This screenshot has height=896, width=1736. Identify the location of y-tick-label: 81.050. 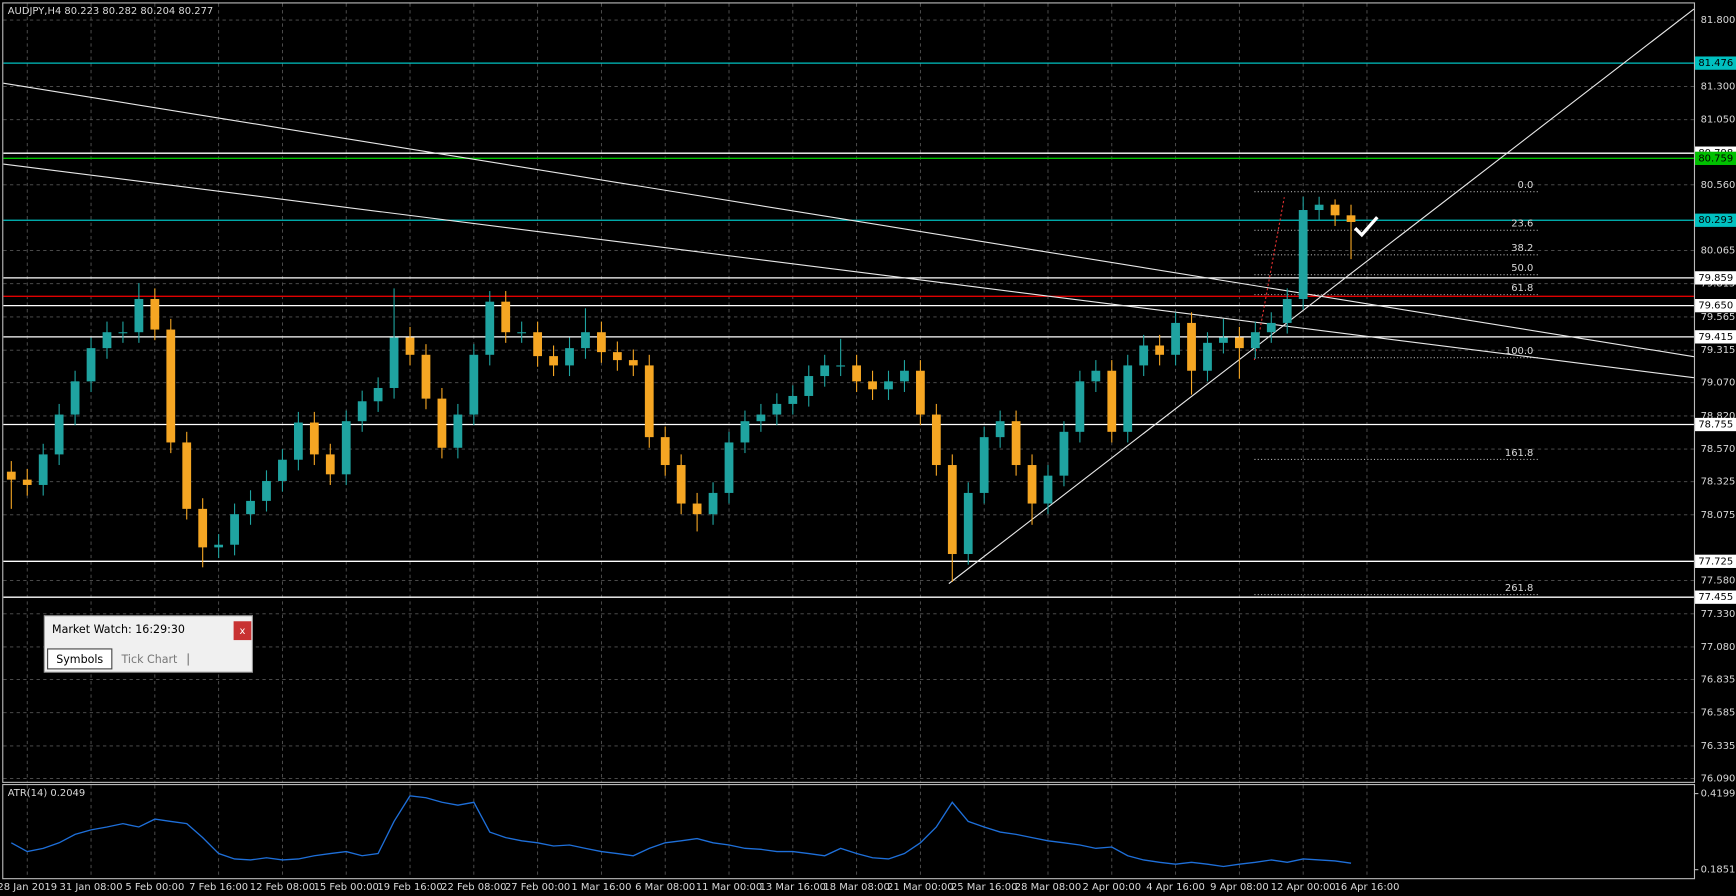
(1718, 120).